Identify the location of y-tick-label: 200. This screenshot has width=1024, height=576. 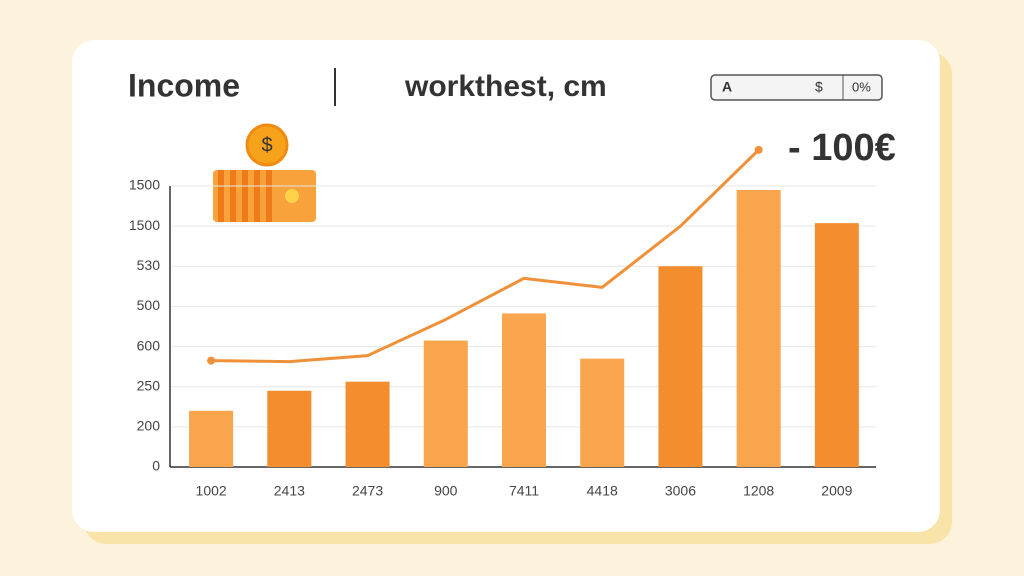
(149, 426).